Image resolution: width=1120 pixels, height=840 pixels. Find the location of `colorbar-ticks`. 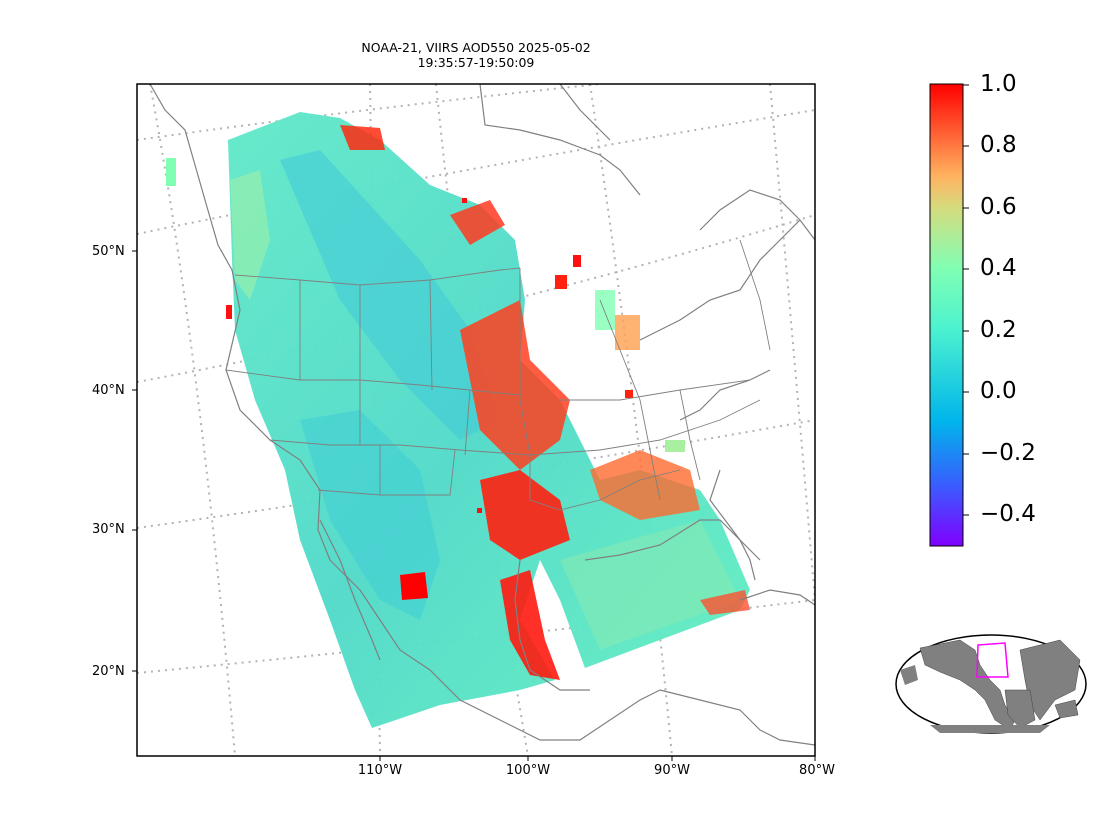

colorbar-ticks is located at coordinates (966, 300).